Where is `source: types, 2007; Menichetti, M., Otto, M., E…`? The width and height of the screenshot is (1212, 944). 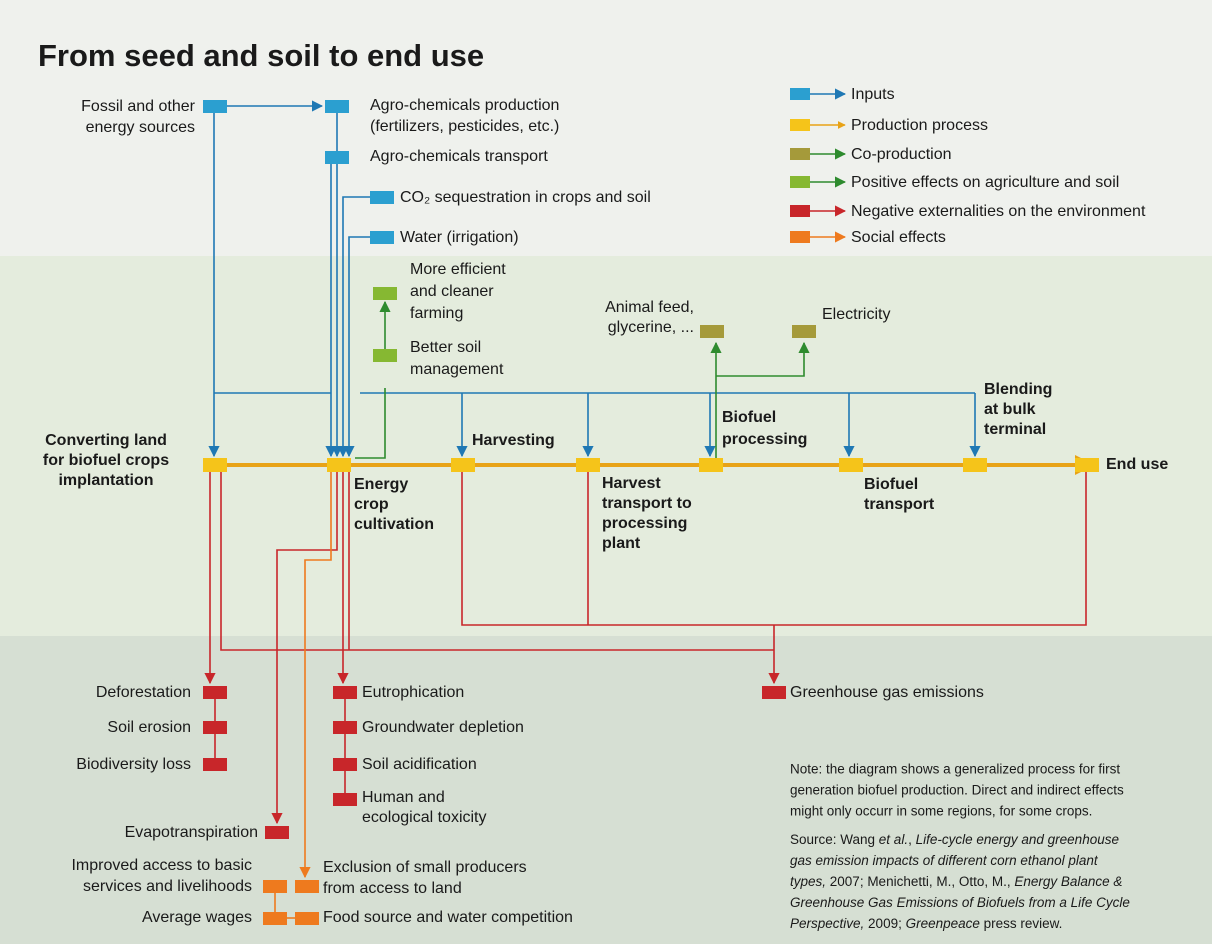 source: types, 2007; Menichetti, M., Otto, M., E… is located at coordinates (956, 881).